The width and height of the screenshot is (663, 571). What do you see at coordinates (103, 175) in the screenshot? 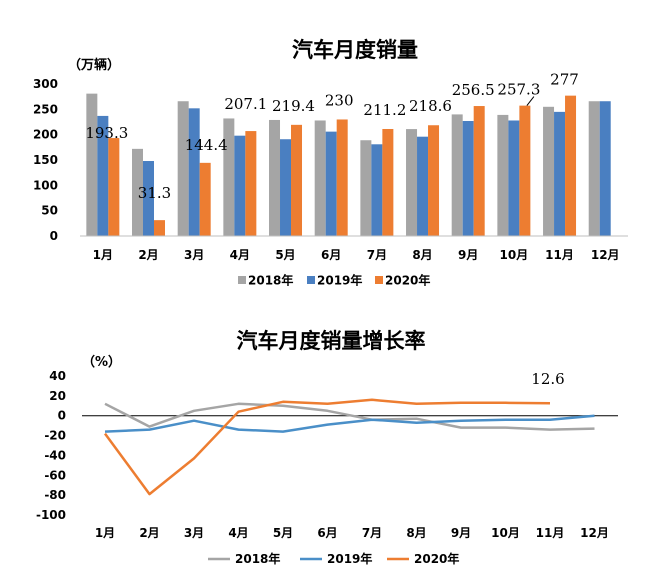
I see `bar-2019年-1月` at bounding box center [103, 175].